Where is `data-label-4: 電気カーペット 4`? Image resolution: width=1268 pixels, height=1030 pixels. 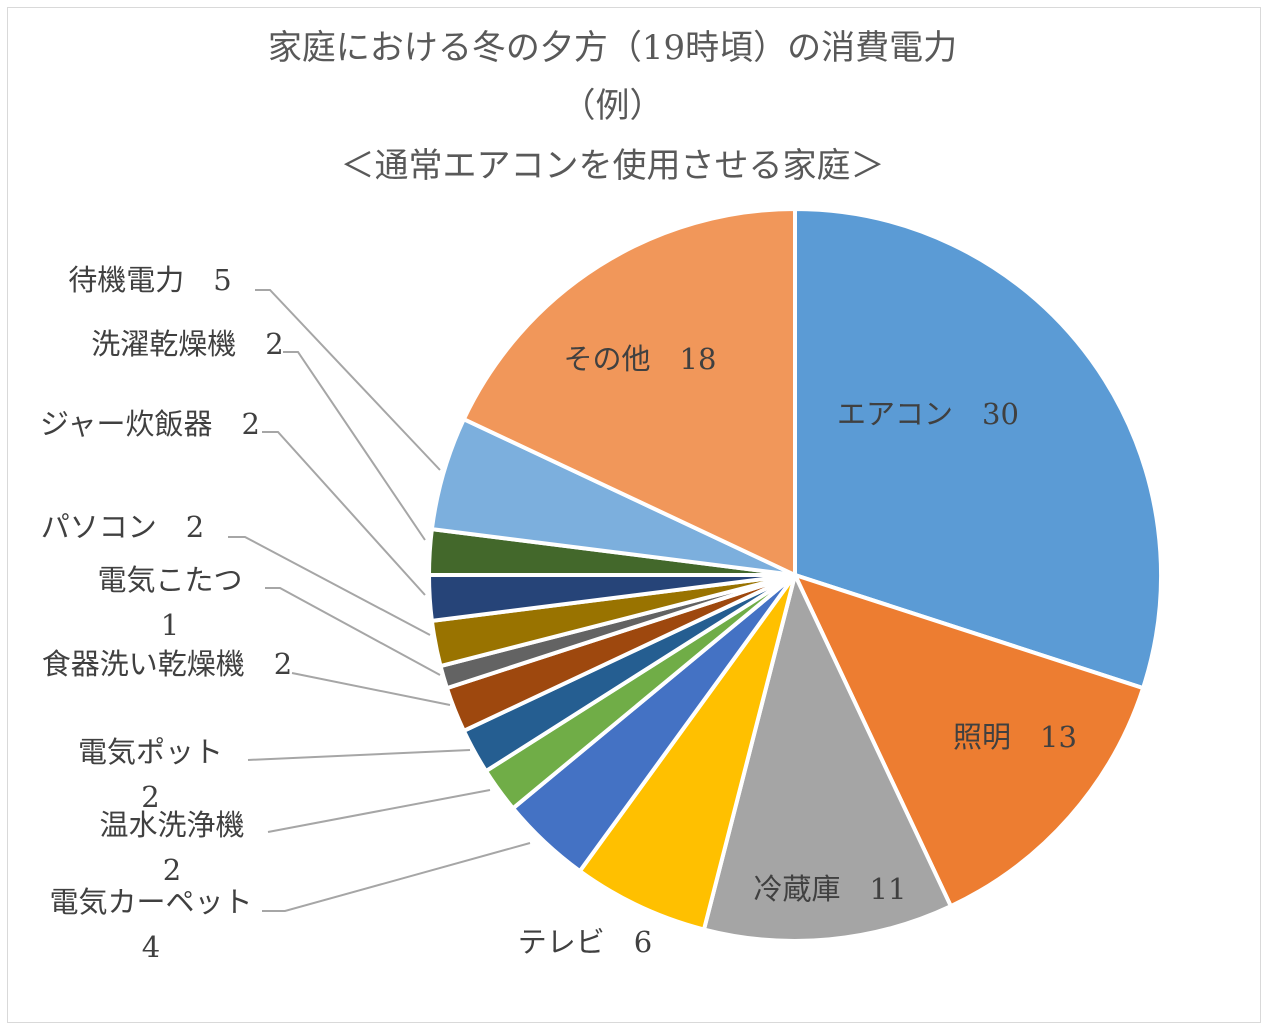
data-label-4: 電気カーペット 4 is located at coordinates (165, 924).